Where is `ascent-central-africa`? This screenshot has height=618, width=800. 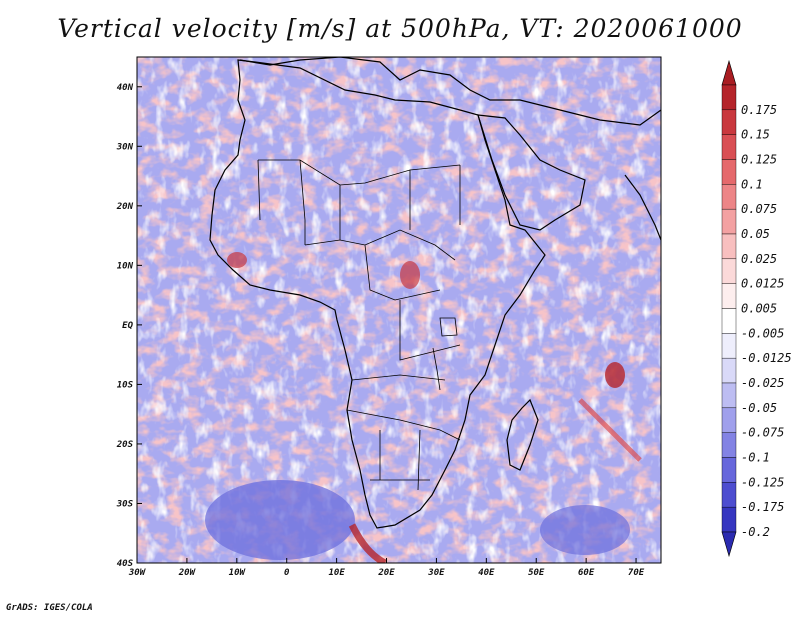
ascent-central-africa is located at coordinates (410, 275).